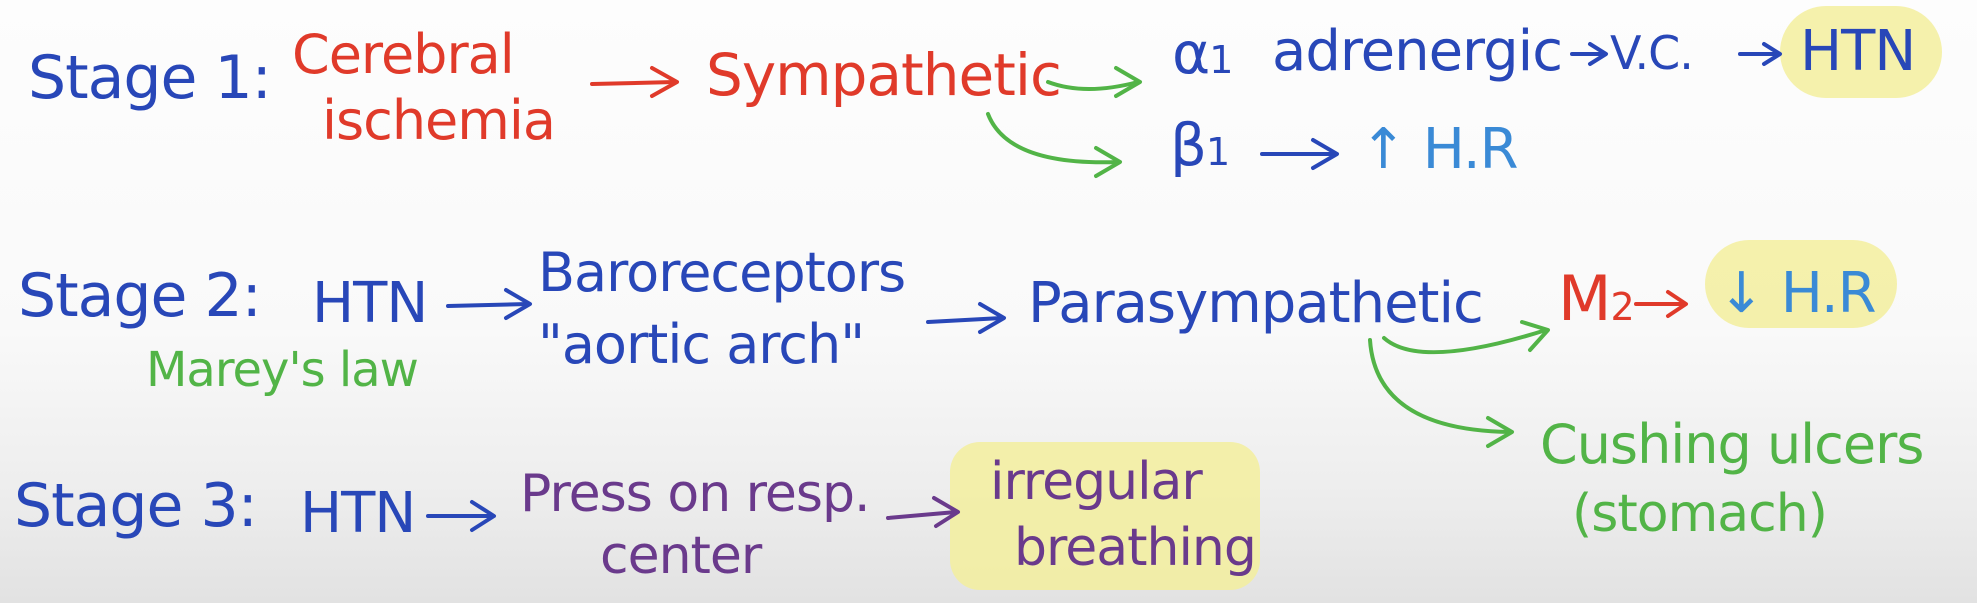 The image size is (1977, 603). Describe the element at coordinates (1652, 53) in the screenshot. I see `stage1-vc: V.C.` at that location.